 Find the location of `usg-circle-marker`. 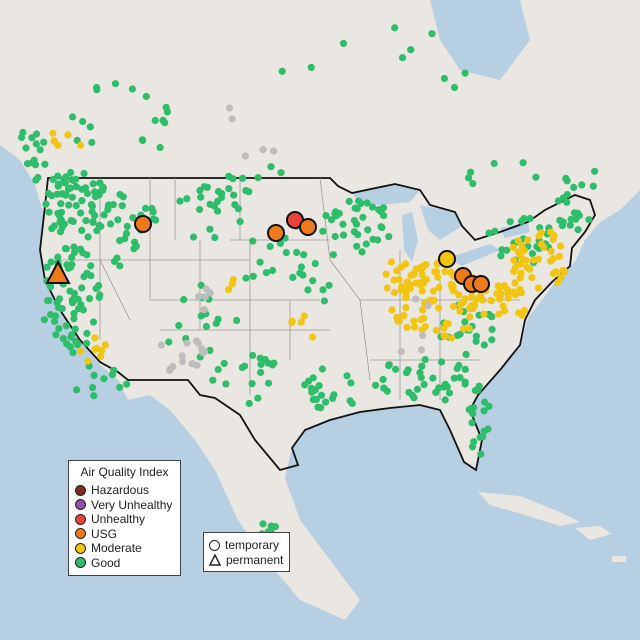

usg-circle-marker is located at coordinates (276, 233).